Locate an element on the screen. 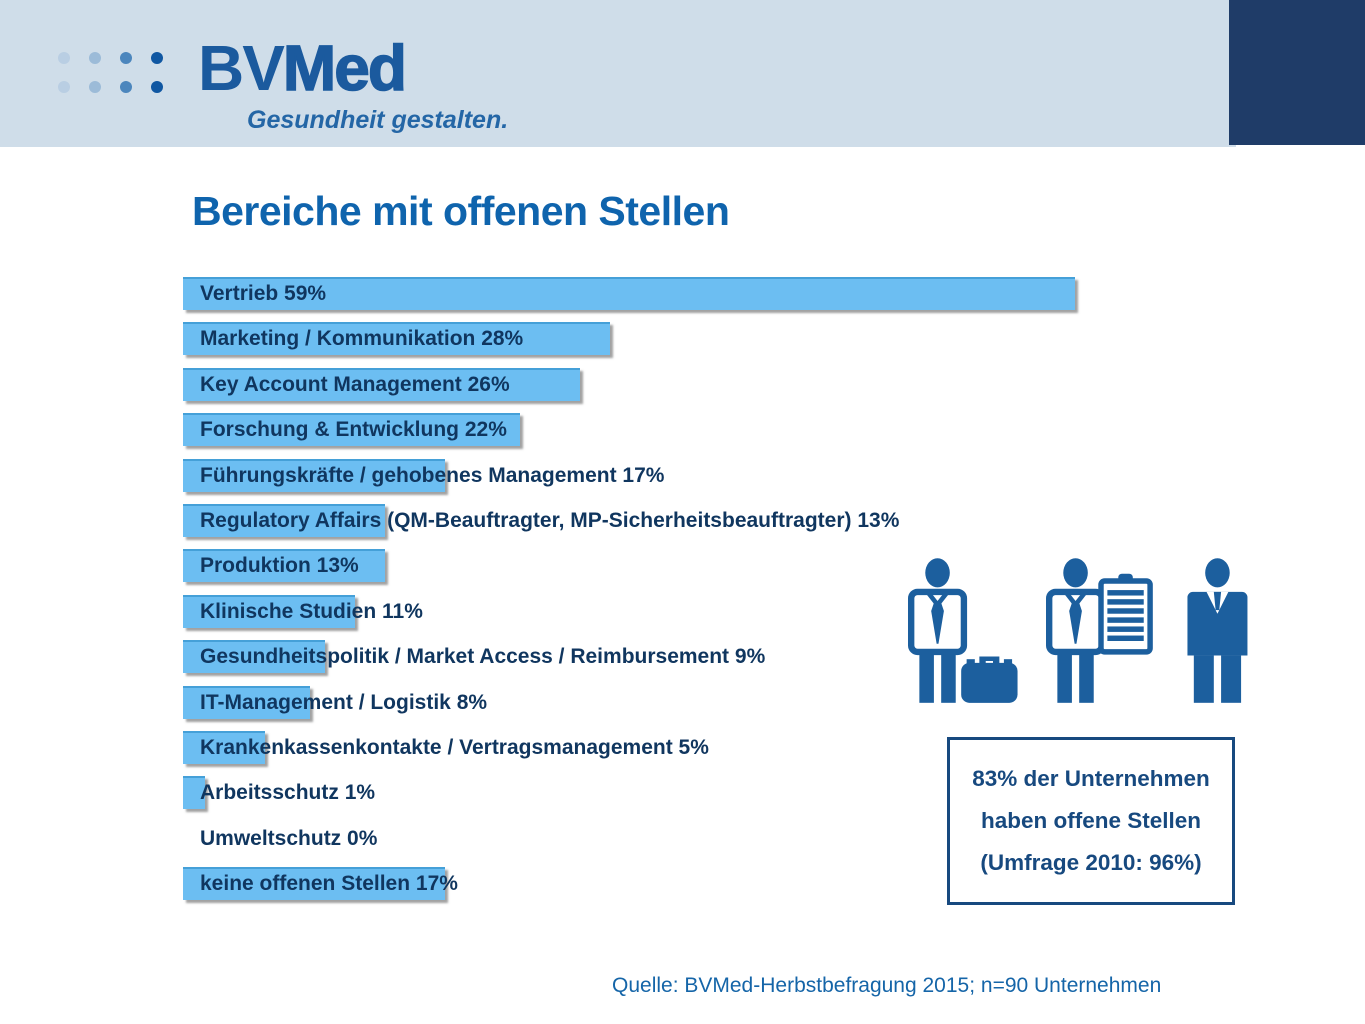 The image size is (1365, 1024). bar-label: Umweltschutz 0% is located at coordinates (289, 838).